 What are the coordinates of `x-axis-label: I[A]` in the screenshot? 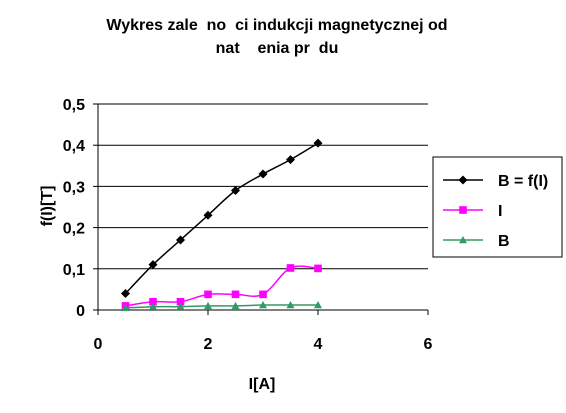 It's located at (262, 384).